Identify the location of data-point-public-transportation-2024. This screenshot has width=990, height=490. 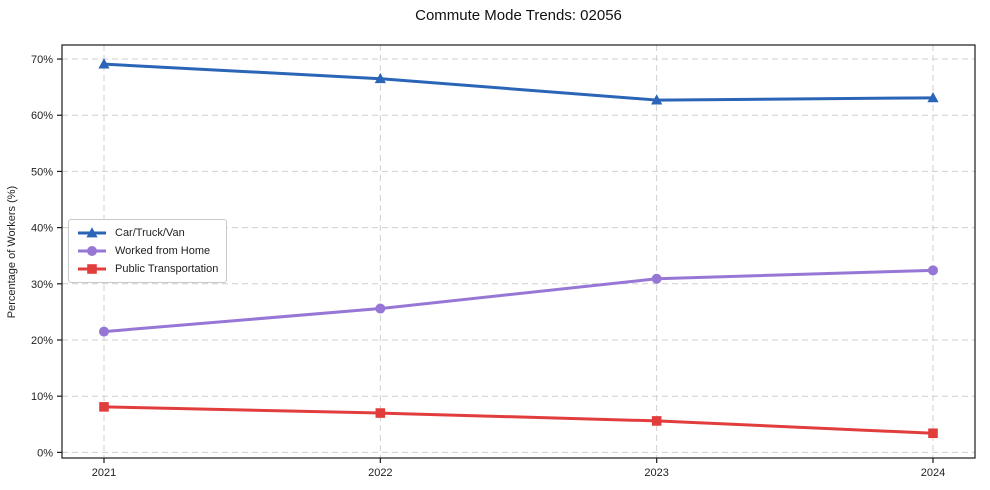
(933, 433).